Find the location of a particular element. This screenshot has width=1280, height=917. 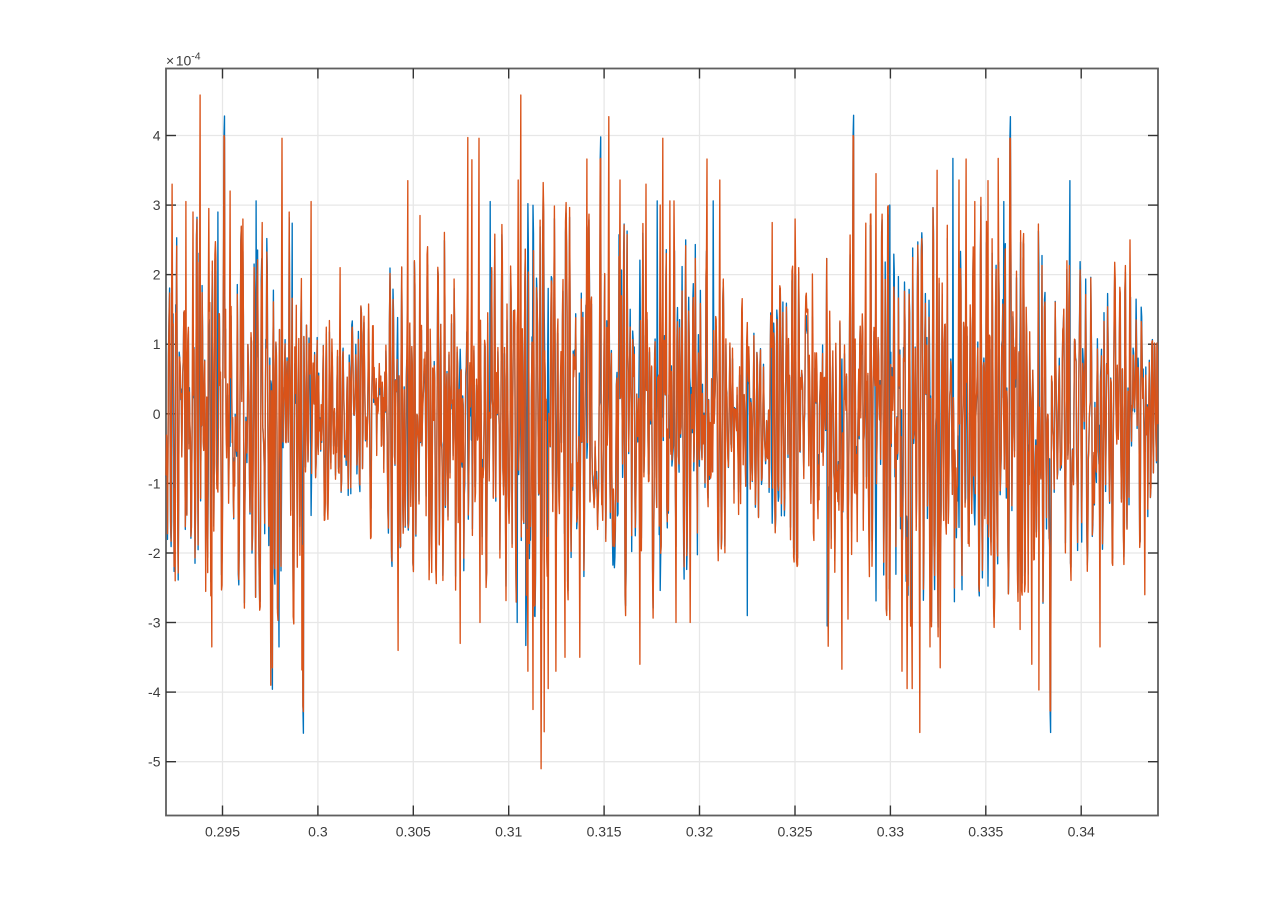

svg-text: 0.305 is located at coordinates (413, 832).